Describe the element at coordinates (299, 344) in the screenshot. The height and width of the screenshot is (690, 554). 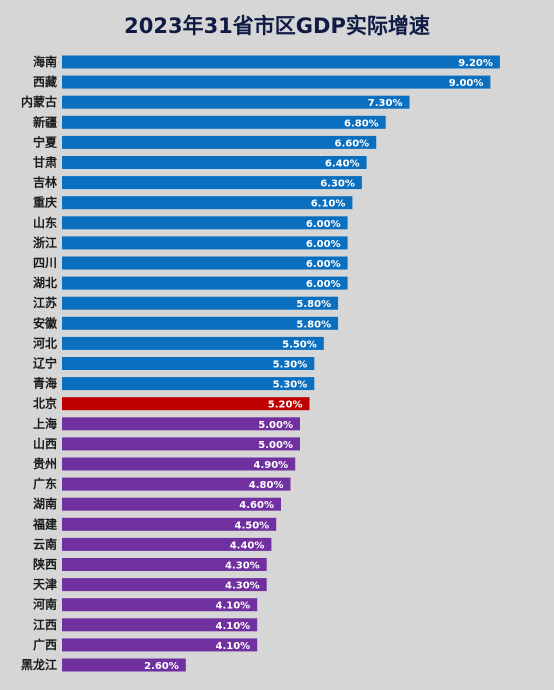
I see `value-label: 5.50%` at that location.